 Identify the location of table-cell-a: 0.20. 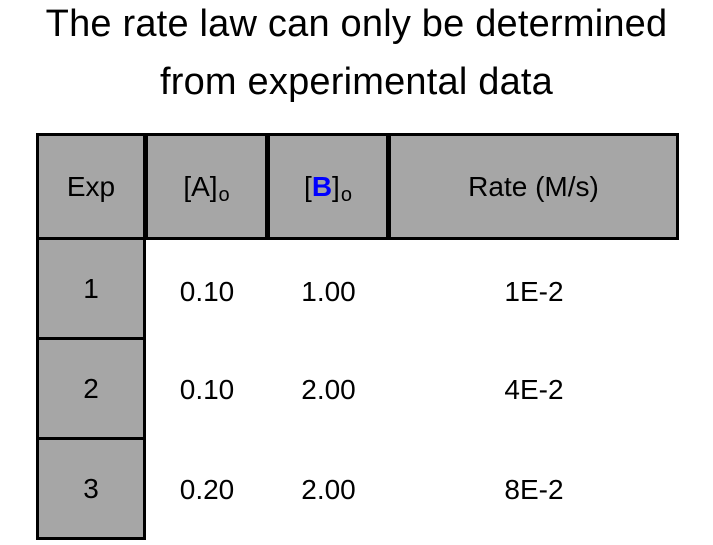
(207, 489).